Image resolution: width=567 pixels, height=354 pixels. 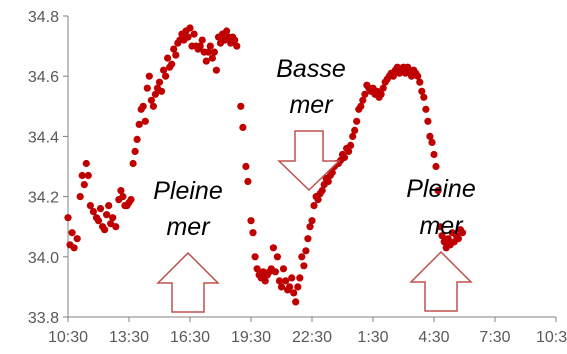 What do you see at coordinates (311, 123) in the screenshot?
I see `annotation-basse-mer: Basse mer` at bounding box center [311, 123].